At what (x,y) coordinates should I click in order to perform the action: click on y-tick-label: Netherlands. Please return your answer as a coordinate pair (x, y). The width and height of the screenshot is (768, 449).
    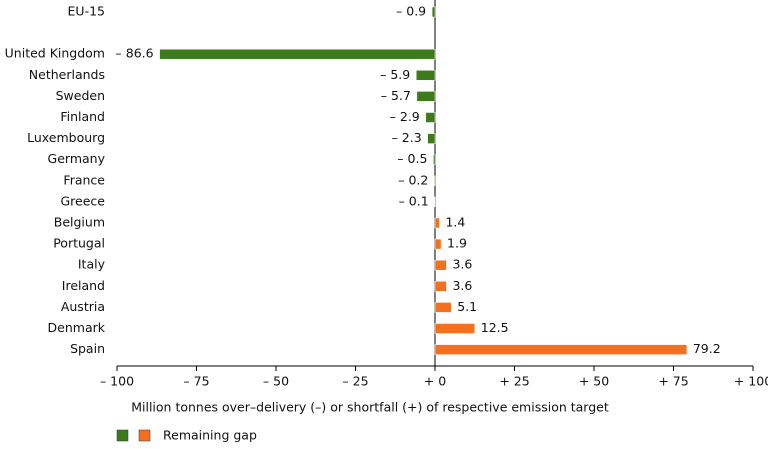
    Looking at the image, I should click on (67, 74).